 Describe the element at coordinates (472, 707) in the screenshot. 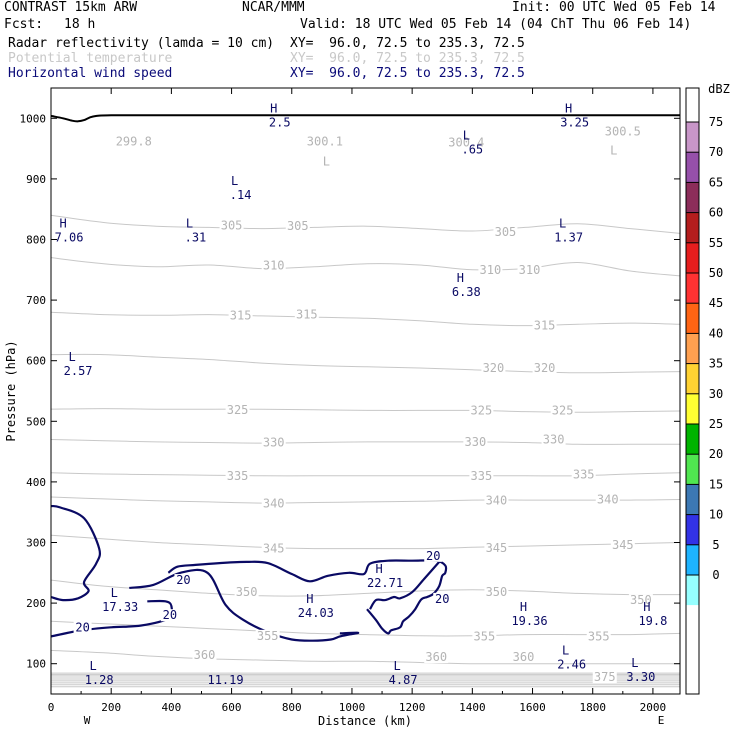

I see `x-tick-label: 1400` at that location.